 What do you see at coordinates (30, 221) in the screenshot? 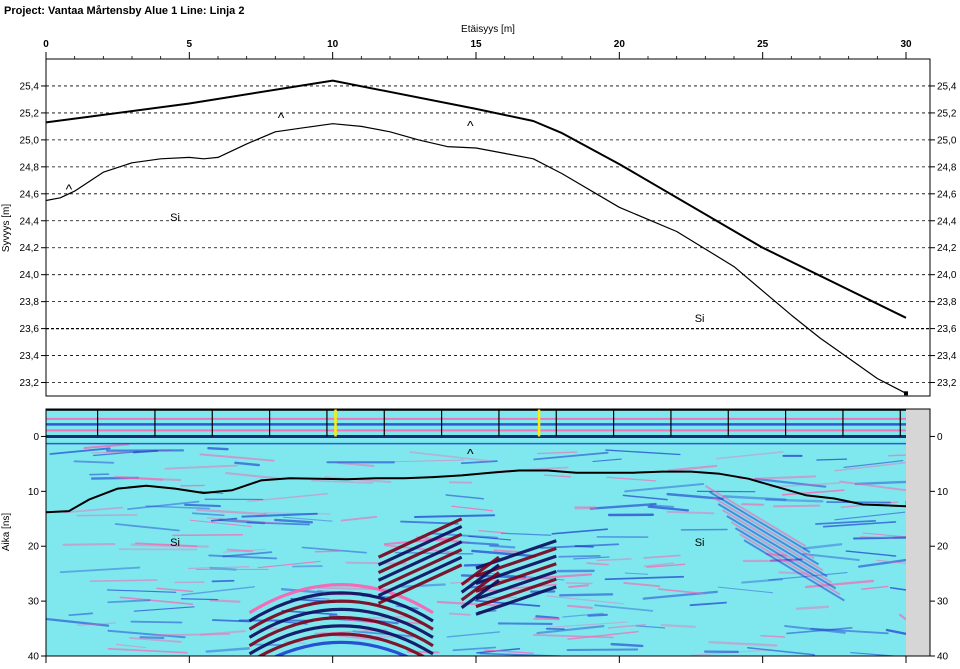
I see `y-tick-label-left: 24,4` at bounding box center [30, 221].